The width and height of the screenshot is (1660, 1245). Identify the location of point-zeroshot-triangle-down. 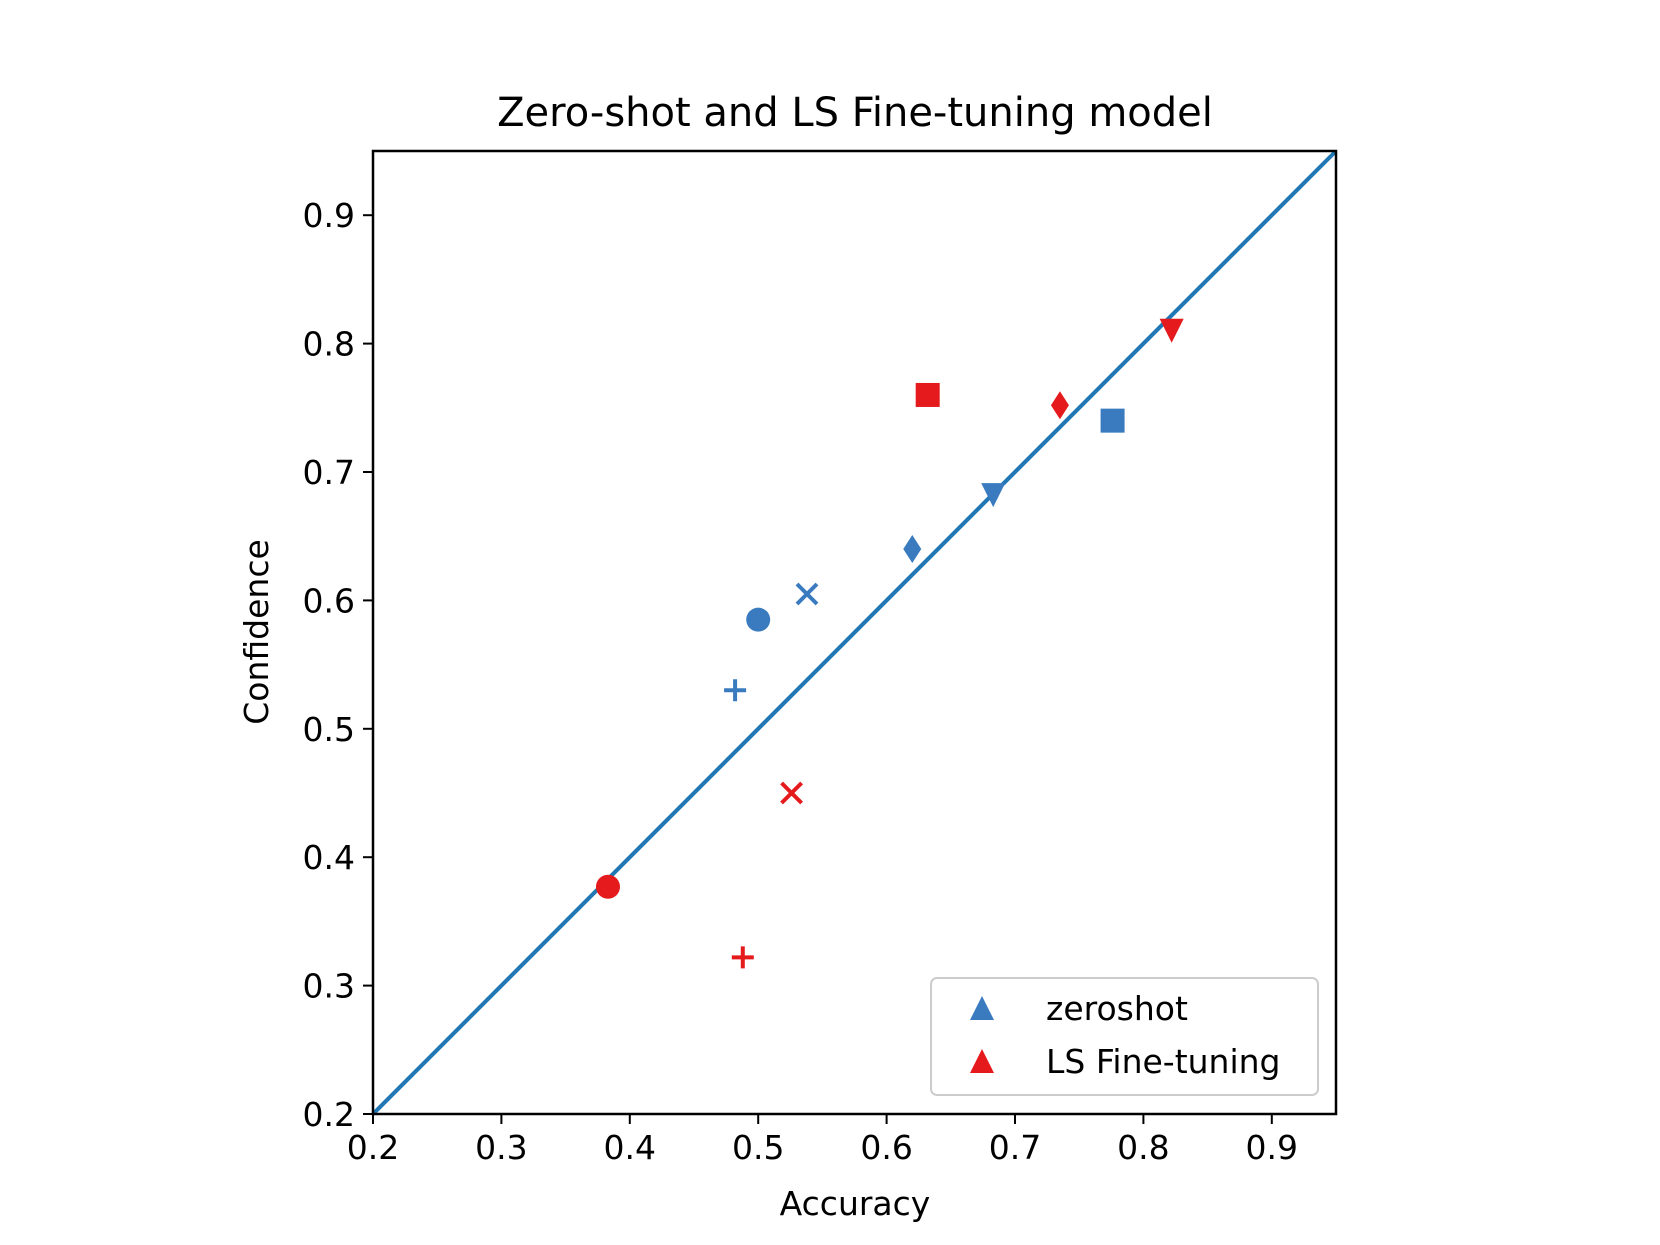
(993, 495).